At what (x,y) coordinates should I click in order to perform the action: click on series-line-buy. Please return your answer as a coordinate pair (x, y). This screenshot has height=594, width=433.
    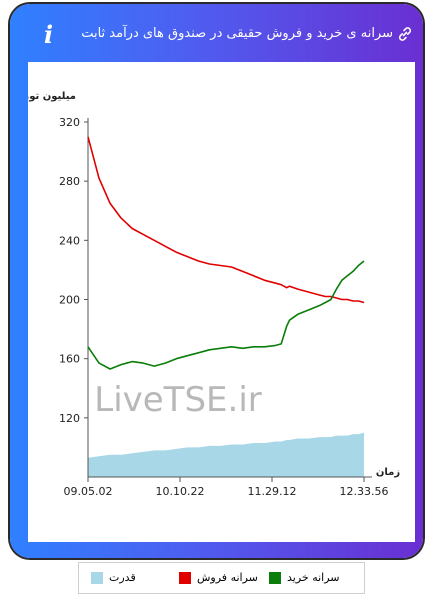
    Looking at the image, I should click on (226, 315).